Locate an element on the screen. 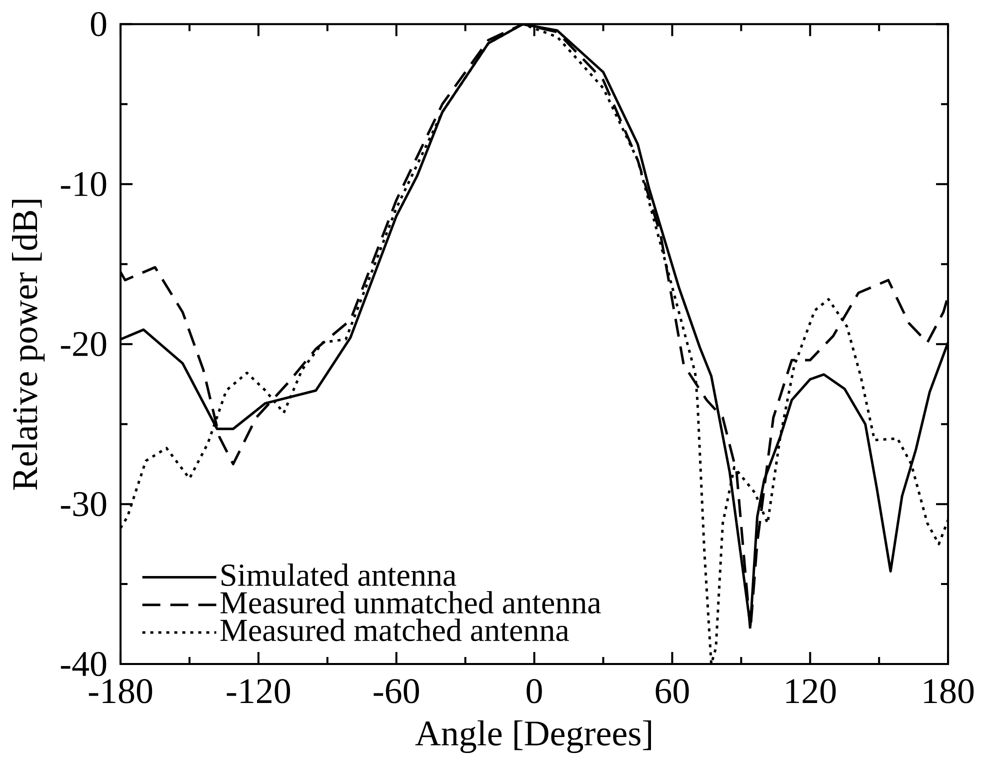 This screenshot has height=765, width=987. y-axis-title: Relative power [dB] is located at coordinates (28, 345).